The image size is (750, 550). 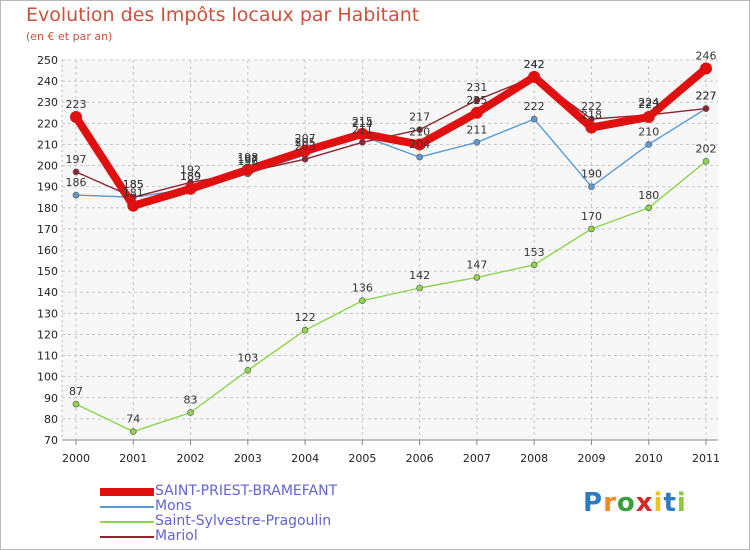 What do you see at coordinates (476, 129) in the screenshot?
I see `data-label: 211` at bounding box center [476, 129].